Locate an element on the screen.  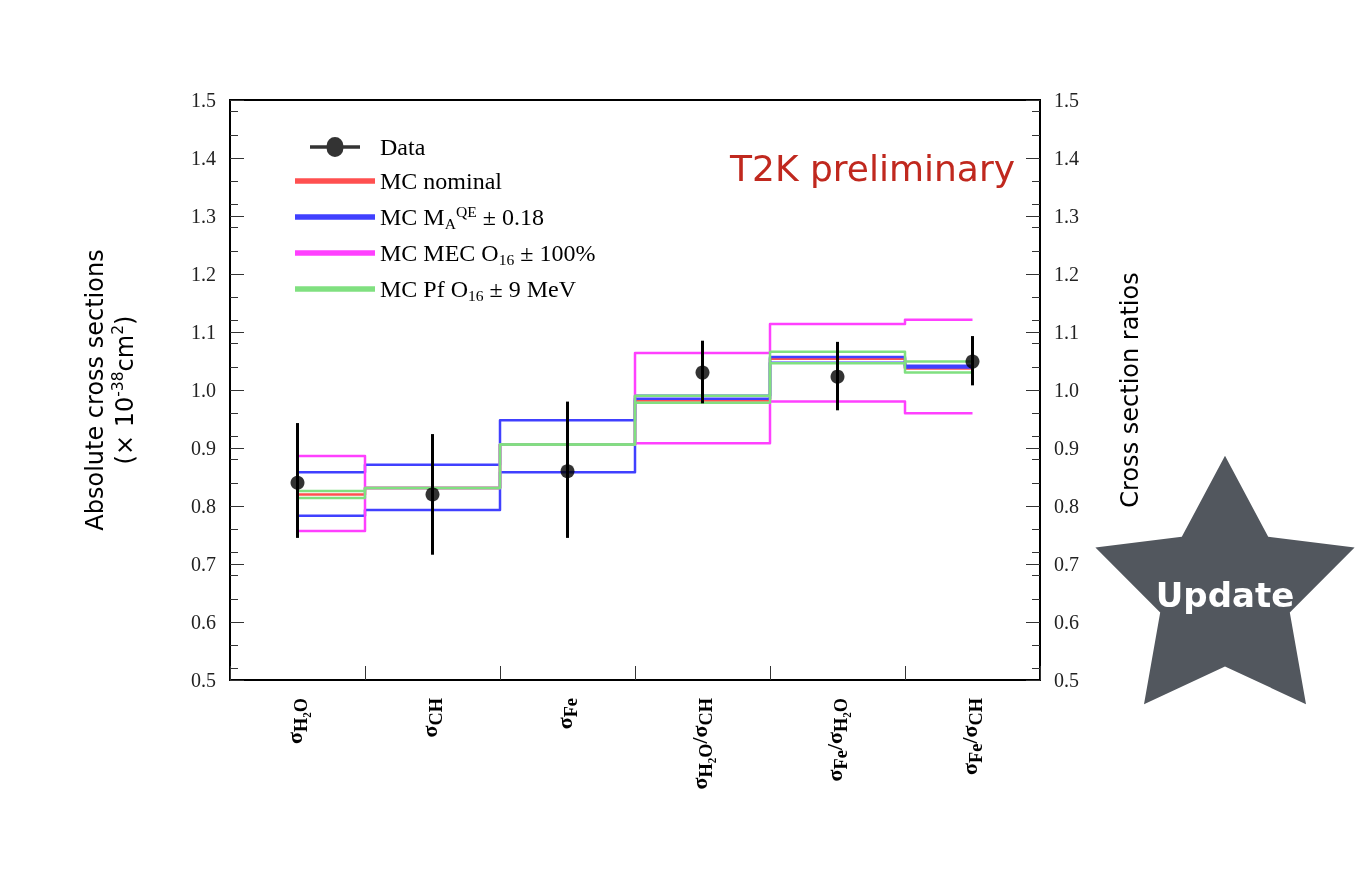
y-tick-label: 0.5 is located at coordinates (203, 680).